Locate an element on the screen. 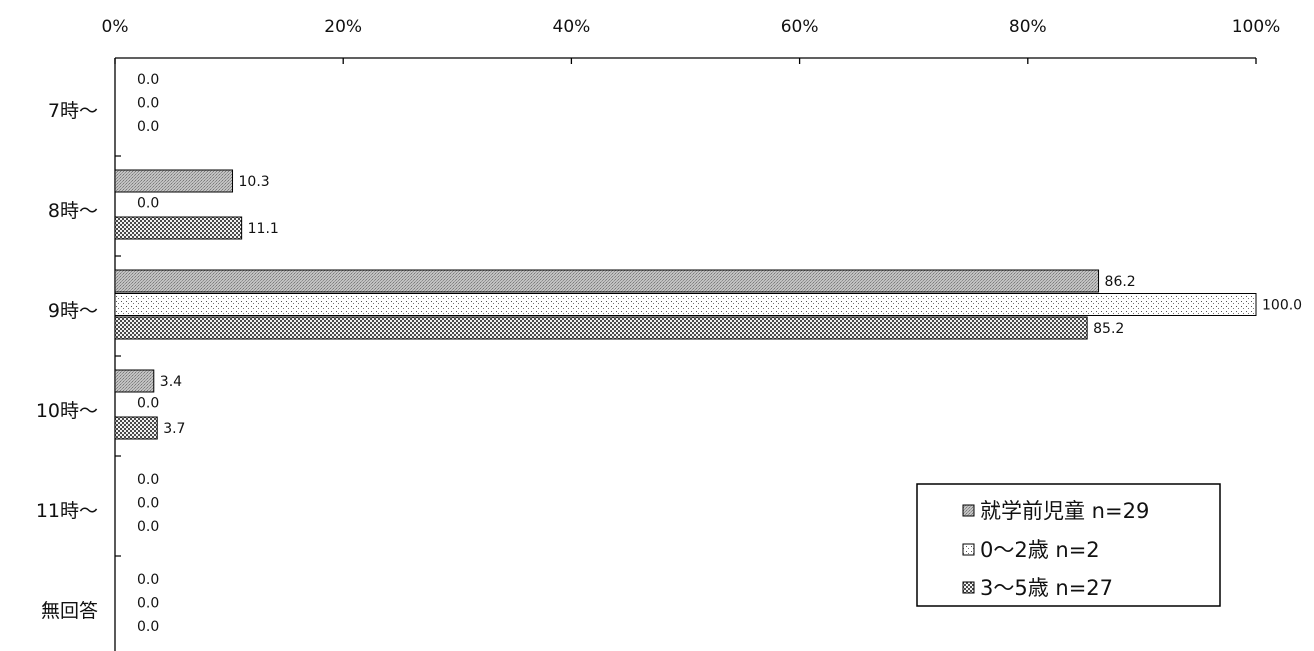 The width and height of the screenshot is (1314, 651). legend-label-1: 就学前児童 n=29 is located at coordinates (1064, 511).